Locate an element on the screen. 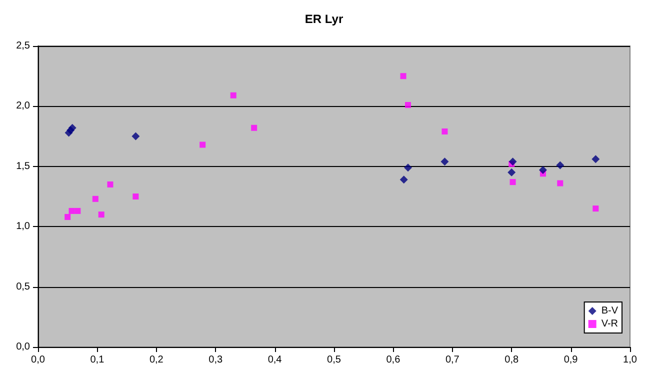  chart-title: ER Lyr is located at coordinates (324, 19).